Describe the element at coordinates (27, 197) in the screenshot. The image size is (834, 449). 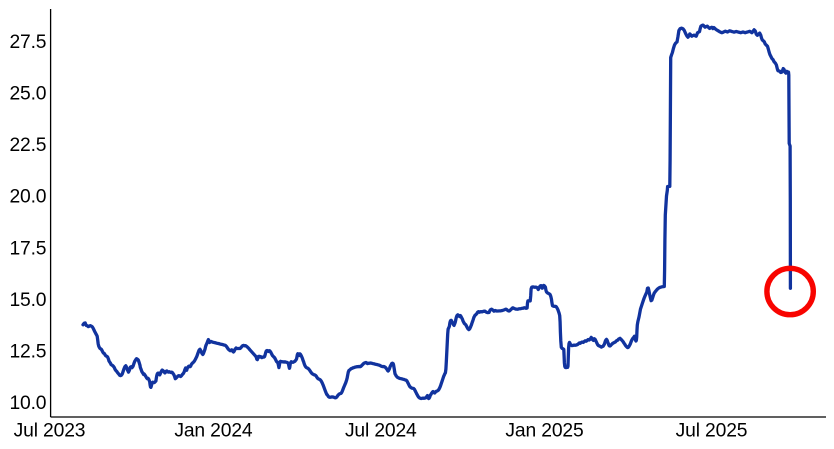
I see `svg-text: 20.0` at that location.